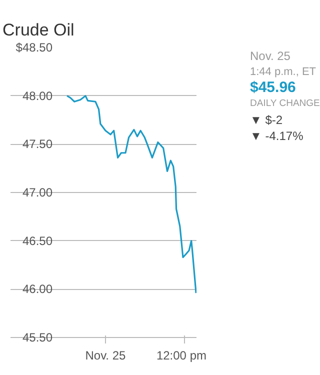 Image resolution: width=320 pixels, height=375 pixels. Describe the element at coordinates (37, 241) in the screenshot. I see `y-tick-label: 46.50` at that location.